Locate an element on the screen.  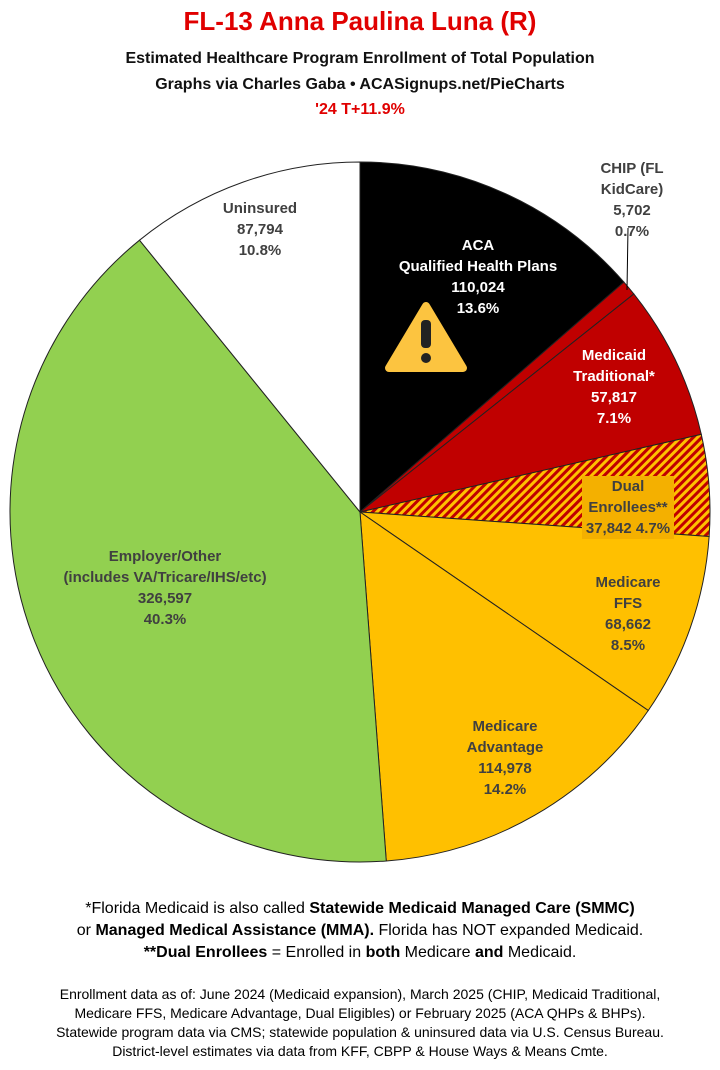
label-box: Dual Enrollees** 37,842 4.7% is located at coordinates (628, 507).